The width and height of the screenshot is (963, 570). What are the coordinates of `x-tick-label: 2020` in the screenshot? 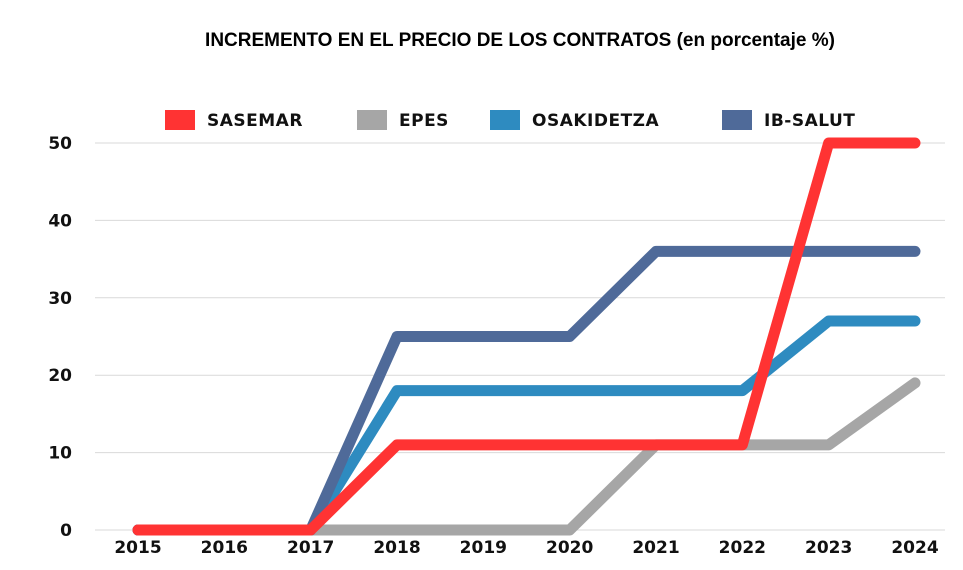 It's located at (569, 548).